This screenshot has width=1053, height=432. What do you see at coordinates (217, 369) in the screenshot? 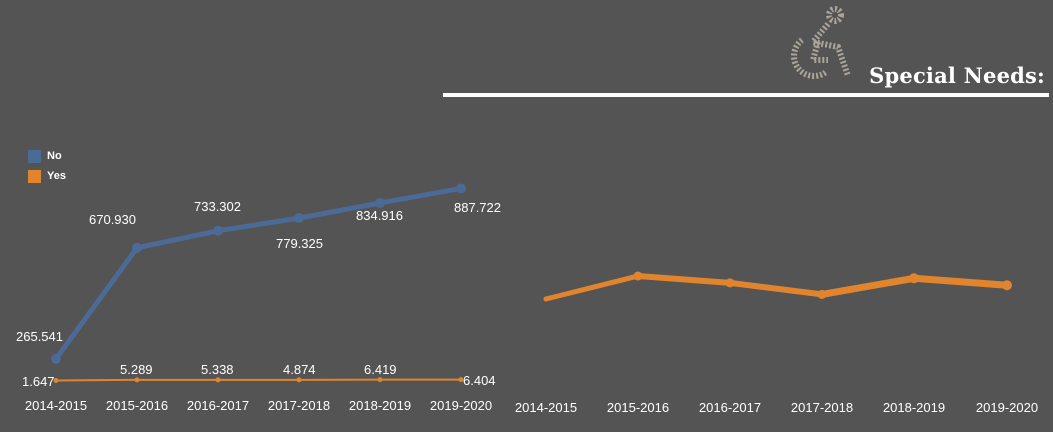
I see `data-label-yes-2: 5.338` at bounding box center [217, 369].